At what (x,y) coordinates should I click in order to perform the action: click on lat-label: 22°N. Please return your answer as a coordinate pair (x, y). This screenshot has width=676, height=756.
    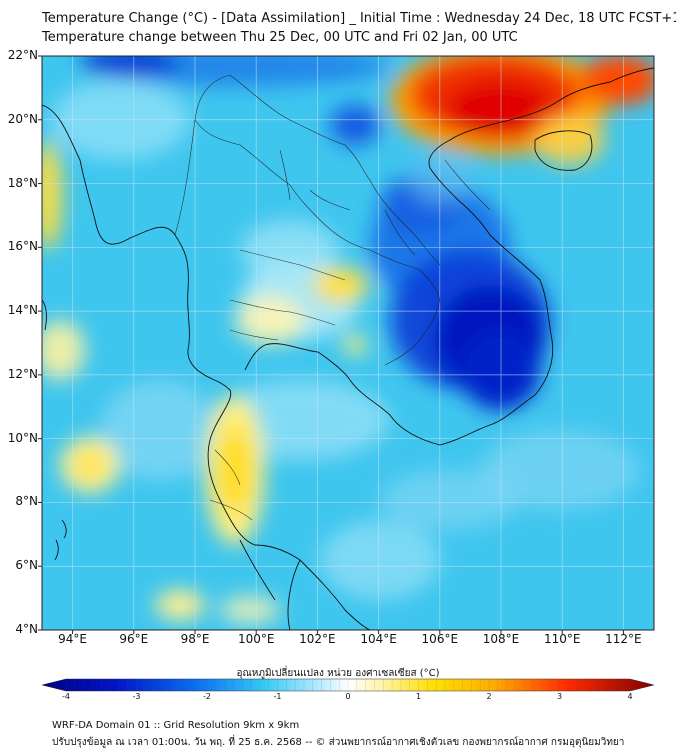
    Looking at the image, I should click on (22, 55).